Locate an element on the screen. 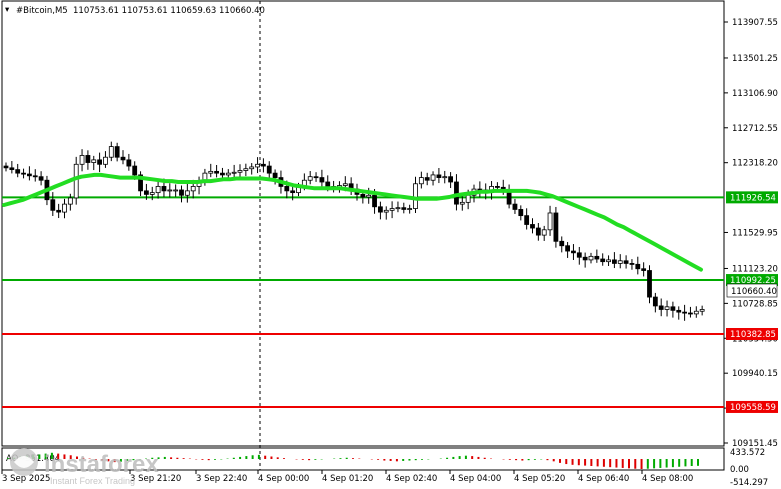 This screenshot has width=781, height=489. price-tick-label: 110728.85 is located at coordinates (755, 304).